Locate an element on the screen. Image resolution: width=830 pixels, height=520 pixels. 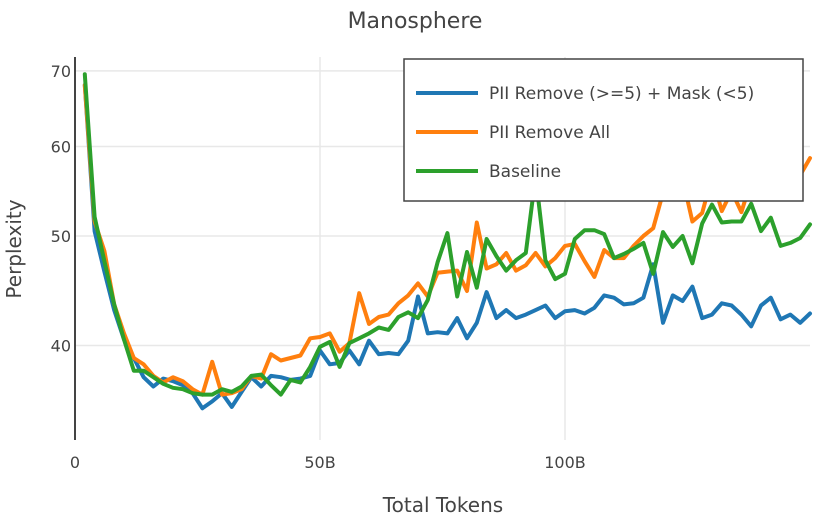
y-tick-label: 40 is located at coordinates (61, 346).